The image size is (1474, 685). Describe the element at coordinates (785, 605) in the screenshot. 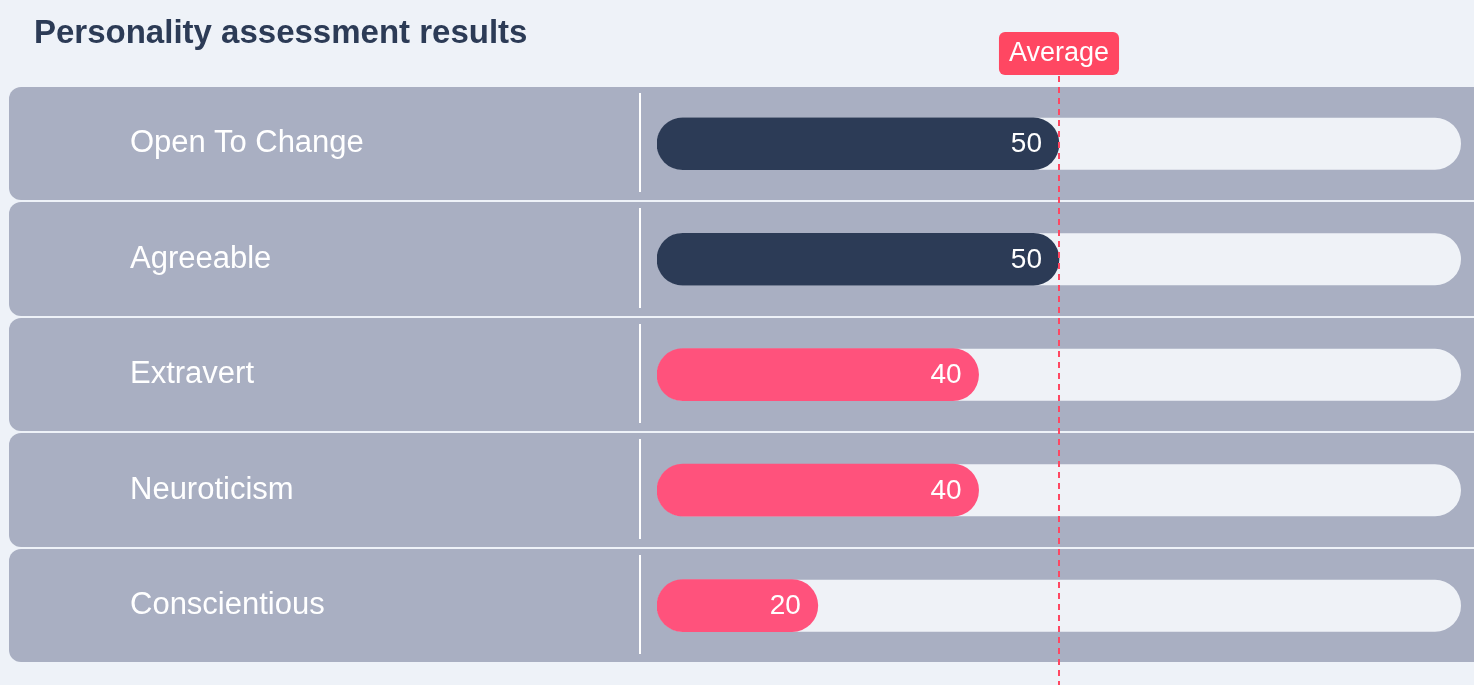

I see `data-label: 20` at that location.